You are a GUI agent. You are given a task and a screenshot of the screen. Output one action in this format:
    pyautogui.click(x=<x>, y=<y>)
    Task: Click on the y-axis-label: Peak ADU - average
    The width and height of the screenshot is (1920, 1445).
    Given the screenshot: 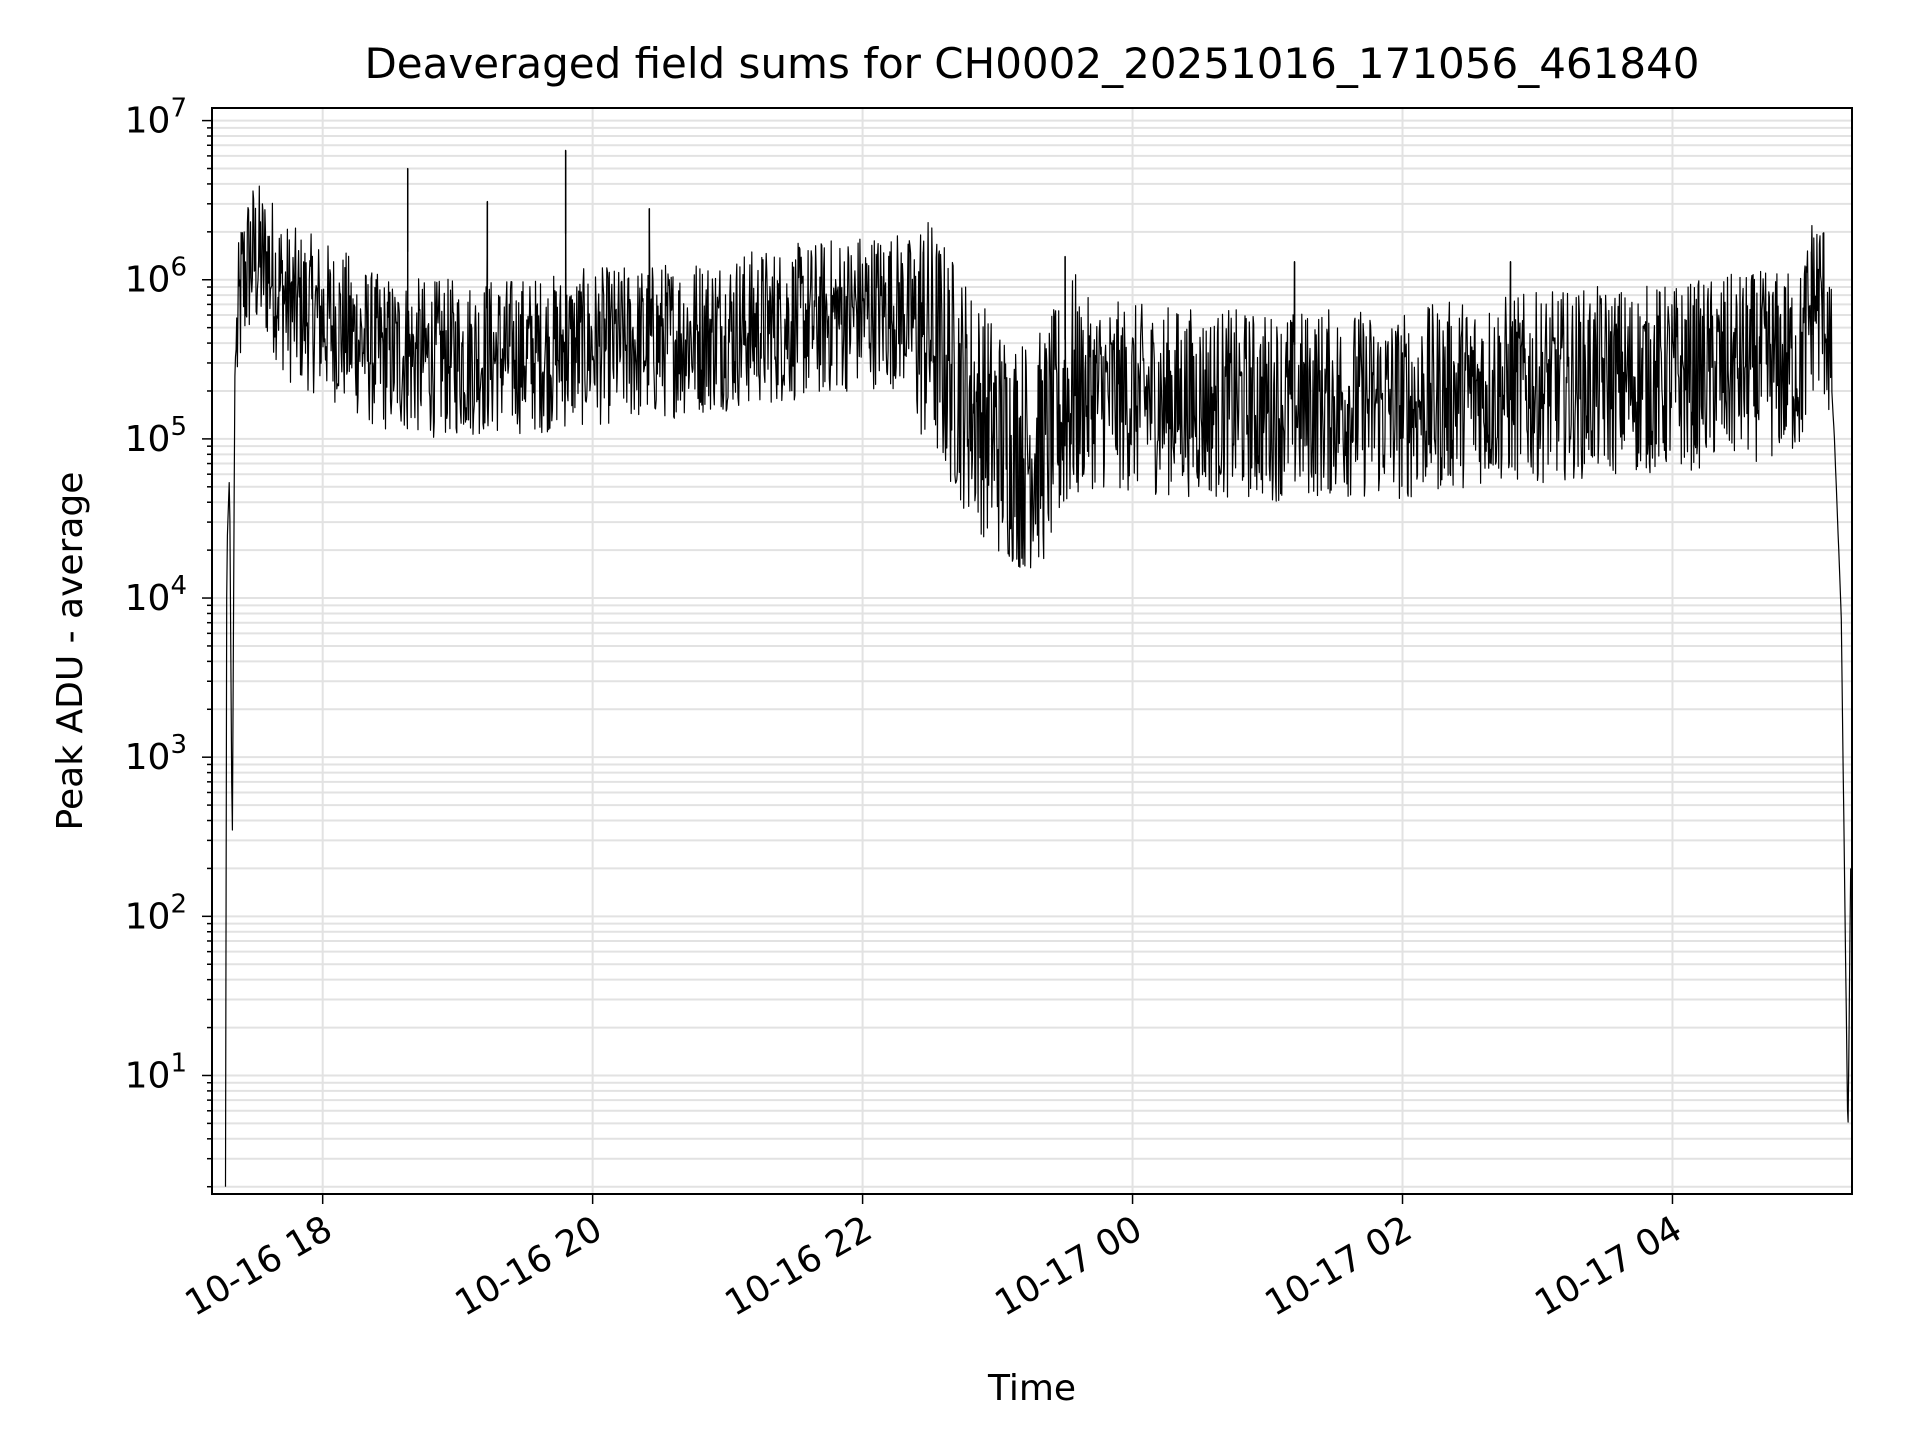 What is the action you would take?
    pyautogui.click(x=70, y=651)
    